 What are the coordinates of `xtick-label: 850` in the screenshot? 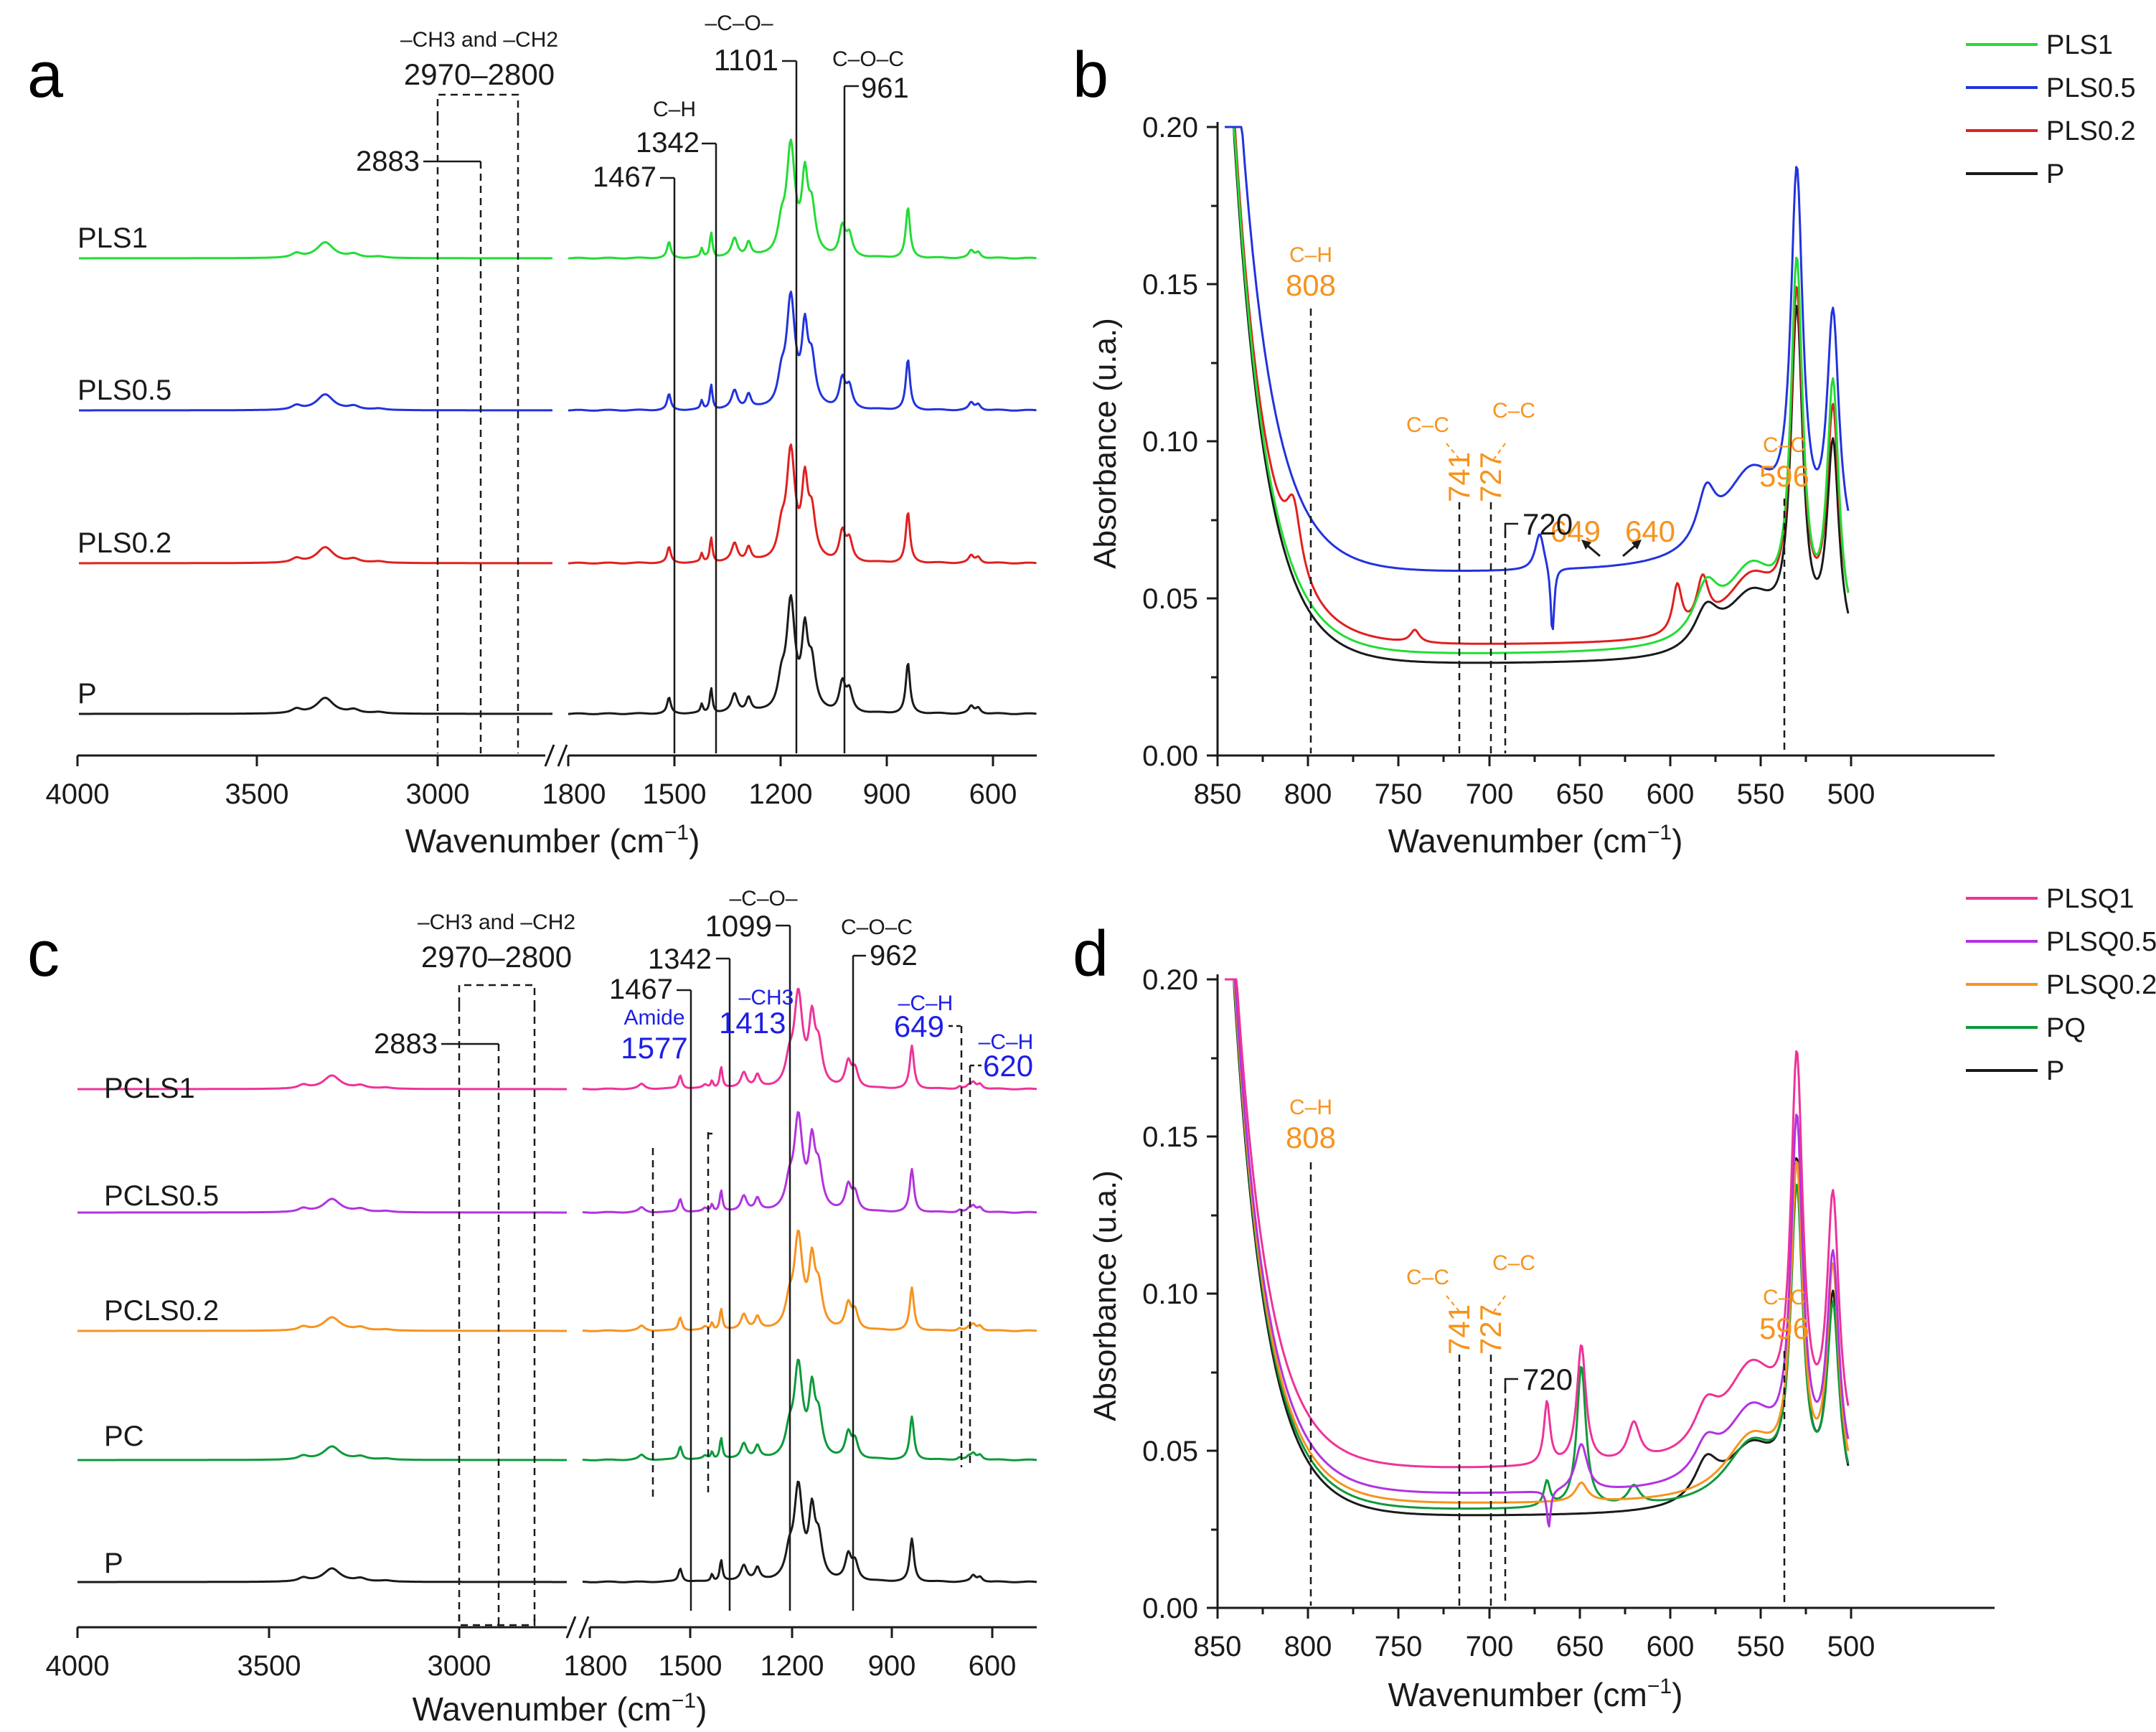 It's located at (1218, 1646).